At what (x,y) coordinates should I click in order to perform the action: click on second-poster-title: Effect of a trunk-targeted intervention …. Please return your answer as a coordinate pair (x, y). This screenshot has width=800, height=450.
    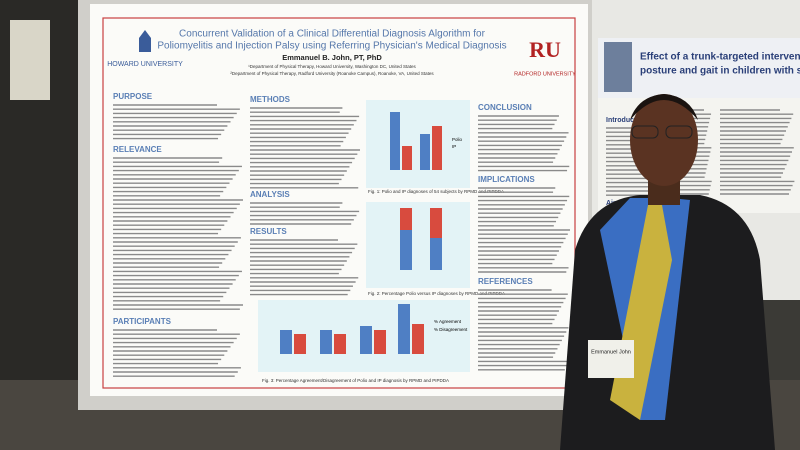
    Looking at the image, I should click on (720, 57).